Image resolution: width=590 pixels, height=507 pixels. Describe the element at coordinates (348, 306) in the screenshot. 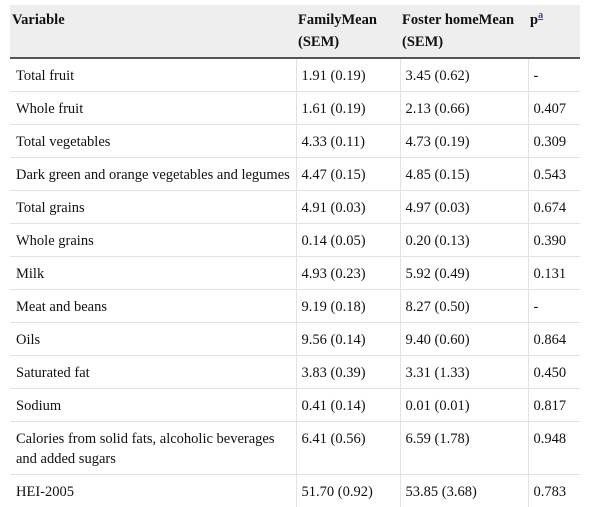

I see `cell-family-mean: 9.19 (0.18)` at that location.